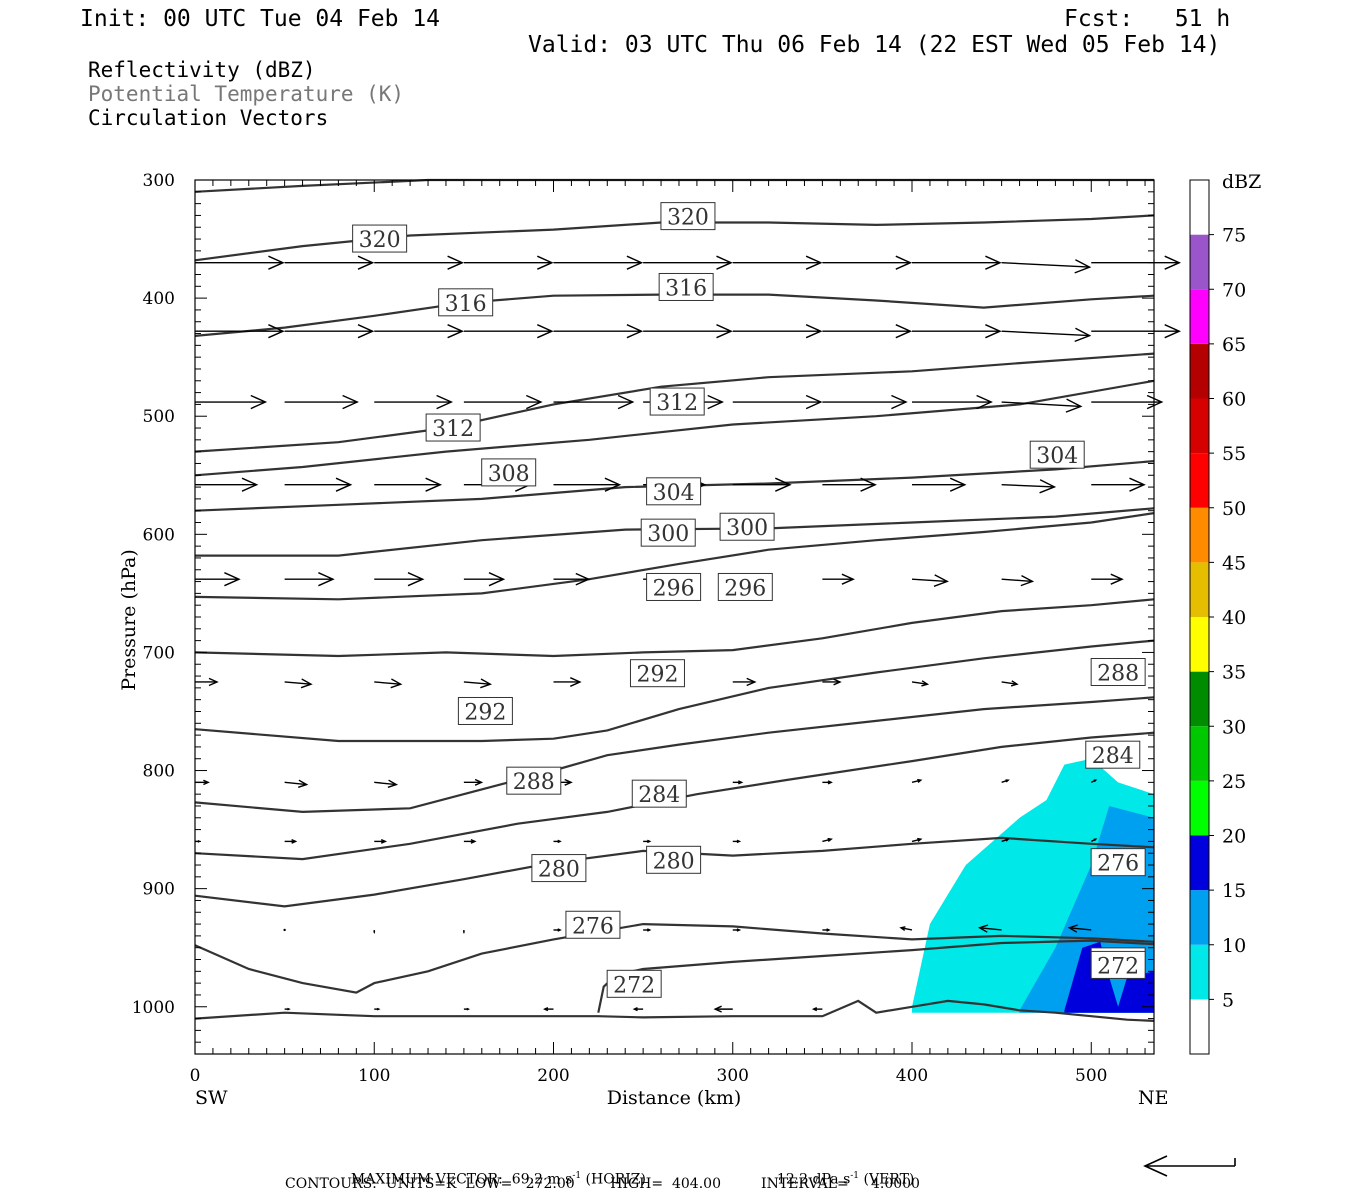 Image resolution: width=1350 pixels, height=1200 pixels. Describe the element at coordinates (1147, 19) in the screenshot. I see `forecast-hour: Fcst: 51 h` at that location.